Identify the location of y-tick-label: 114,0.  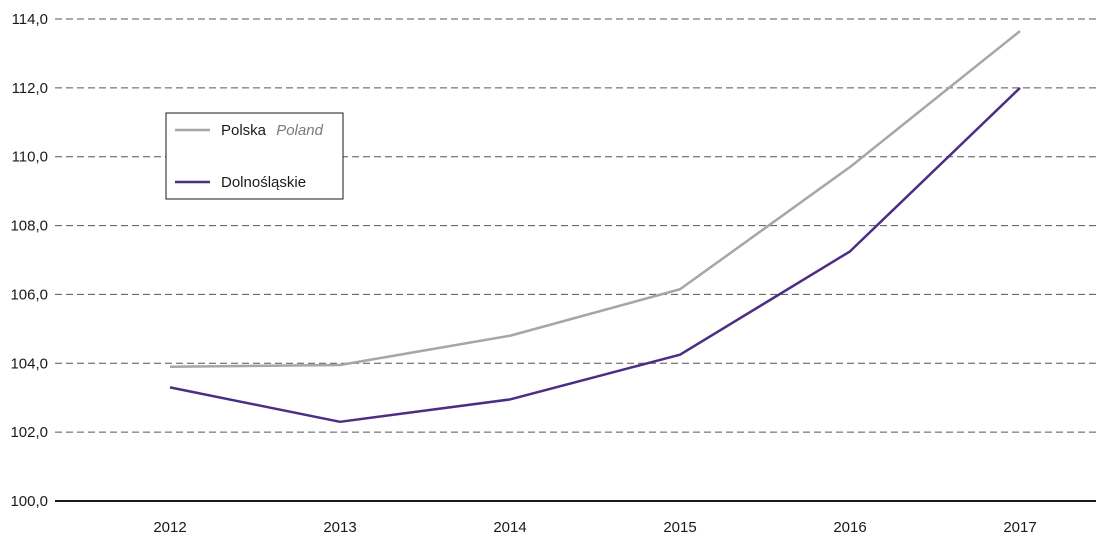
(30, 19).